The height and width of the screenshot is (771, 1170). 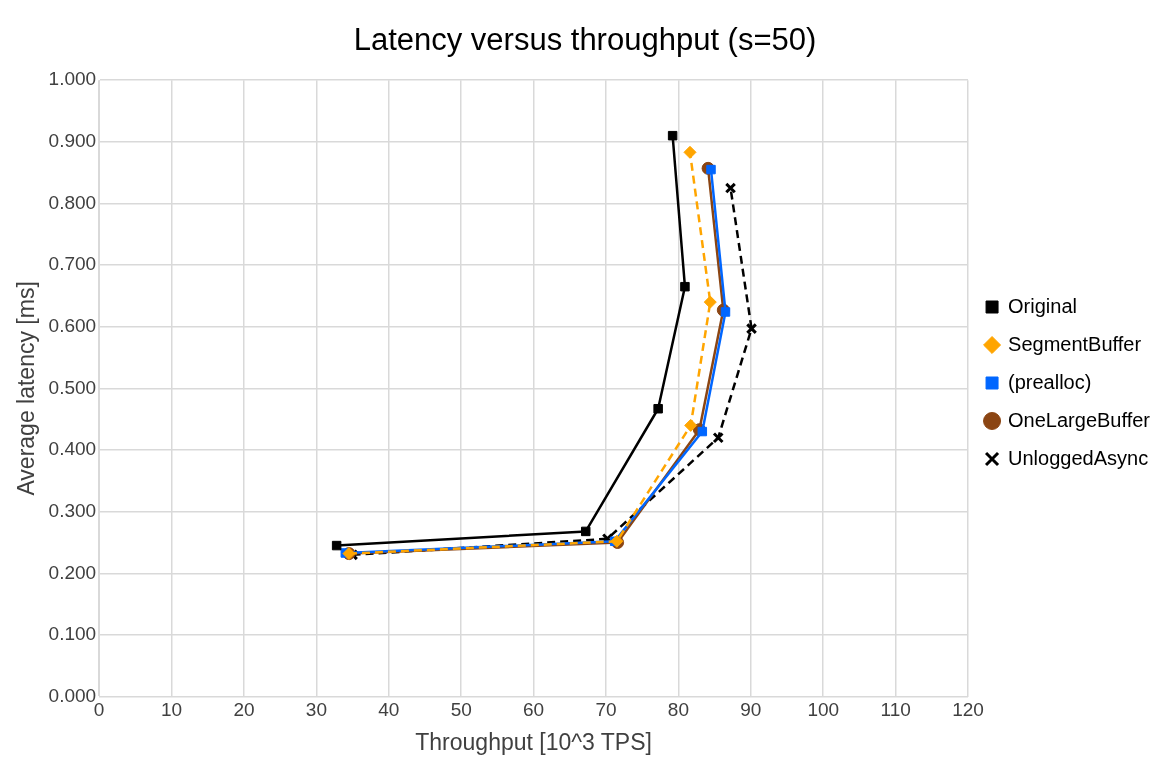 I want to click on x-tick-label: 10, so click(x=171, y=710).